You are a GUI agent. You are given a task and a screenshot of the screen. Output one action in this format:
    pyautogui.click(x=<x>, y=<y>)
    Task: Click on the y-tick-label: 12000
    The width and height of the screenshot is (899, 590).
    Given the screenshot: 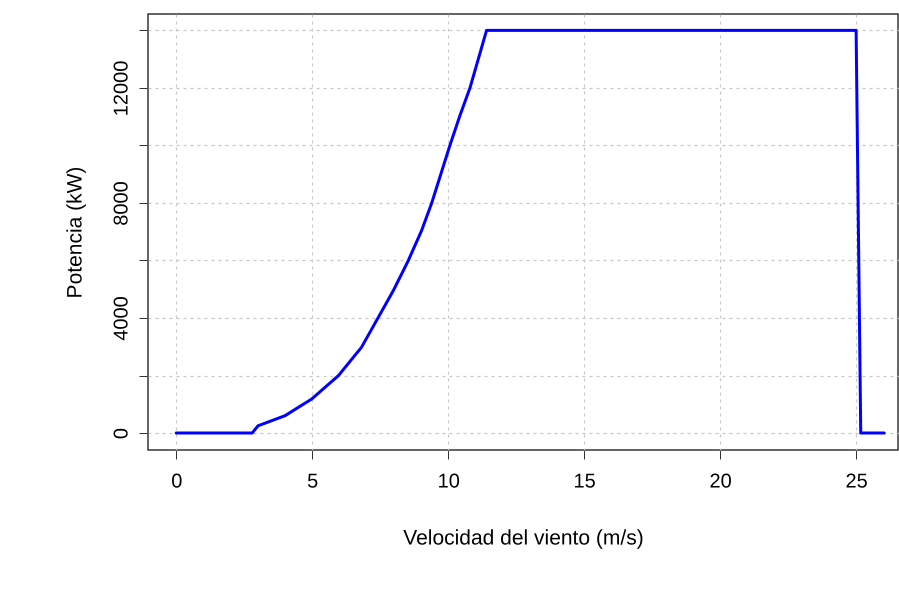 What is the action you would take?
    pyautogui.click(x=121, y=88)
    